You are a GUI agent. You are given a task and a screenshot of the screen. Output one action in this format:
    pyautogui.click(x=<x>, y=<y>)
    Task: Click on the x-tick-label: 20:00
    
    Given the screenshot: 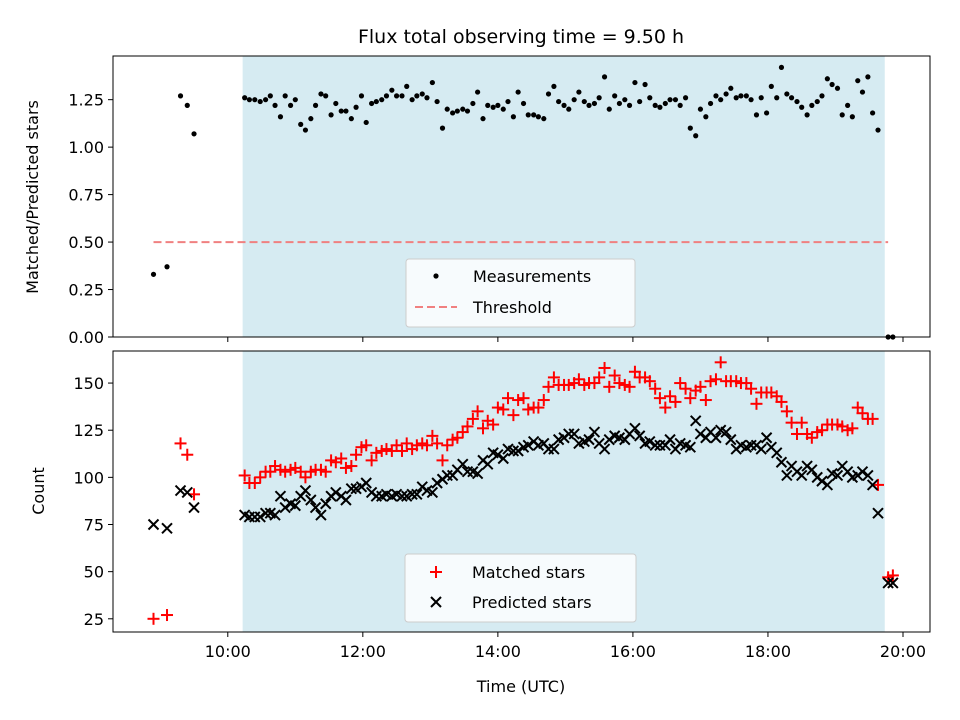 What is the action you would take?
    pyautogui.click(x=903, y=651)
    